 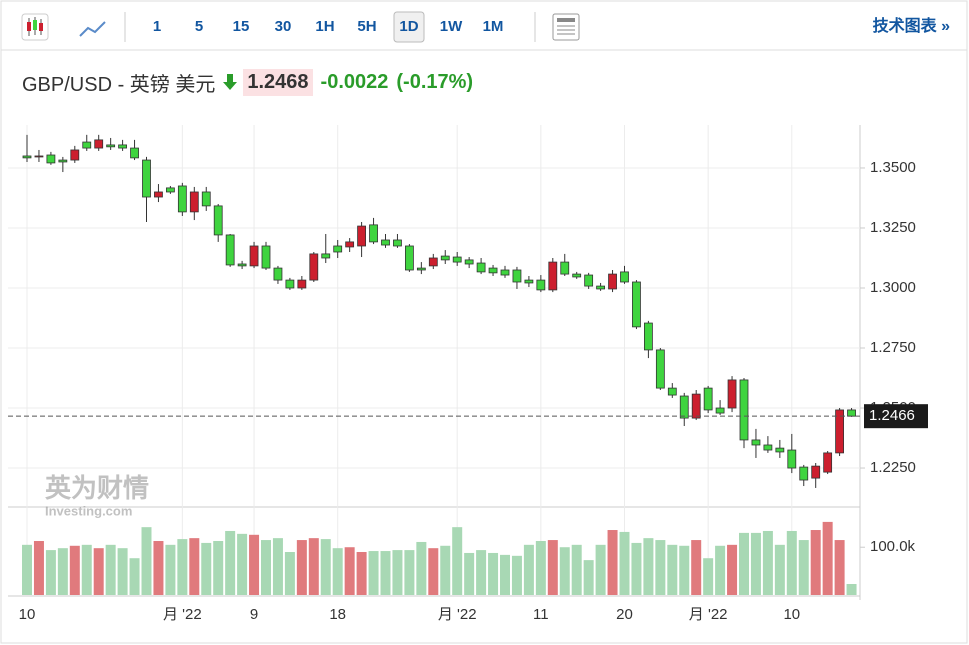 What do you see at coordinates (893, 546) in the screenshot?
I see `volume-tick-label: 100.0k` at bounding box center [893, 546].